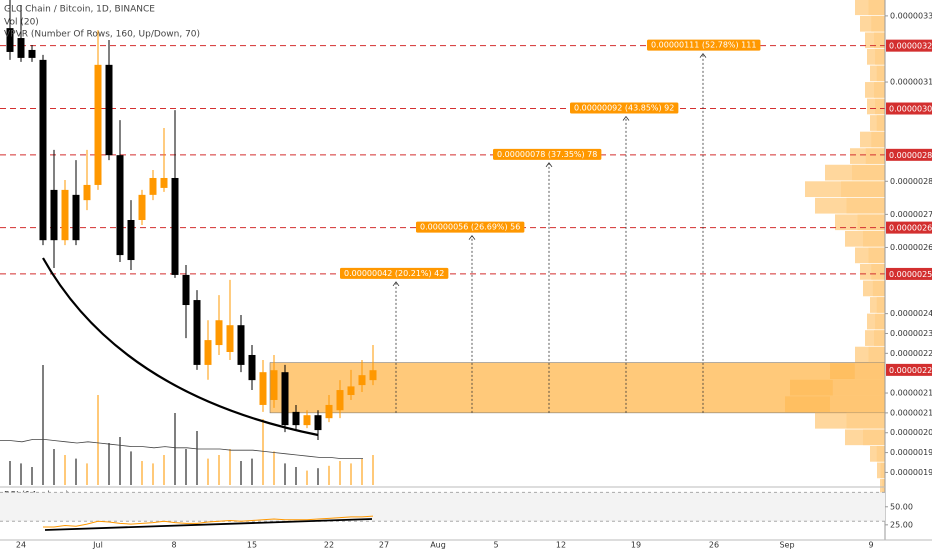  I want to click on annotation: 0.00000092 (43.85%) 92, so click(624, 108).